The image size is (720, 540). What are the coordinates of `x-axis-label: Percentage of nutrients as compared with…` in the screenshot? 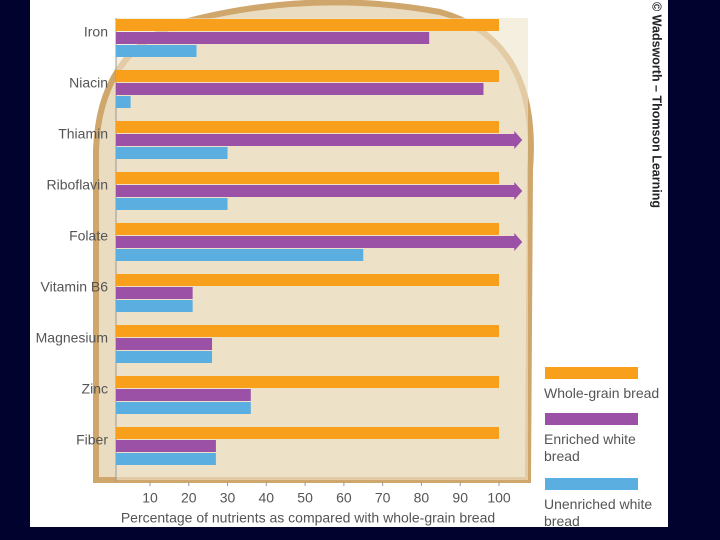 It's located at (308, 518).